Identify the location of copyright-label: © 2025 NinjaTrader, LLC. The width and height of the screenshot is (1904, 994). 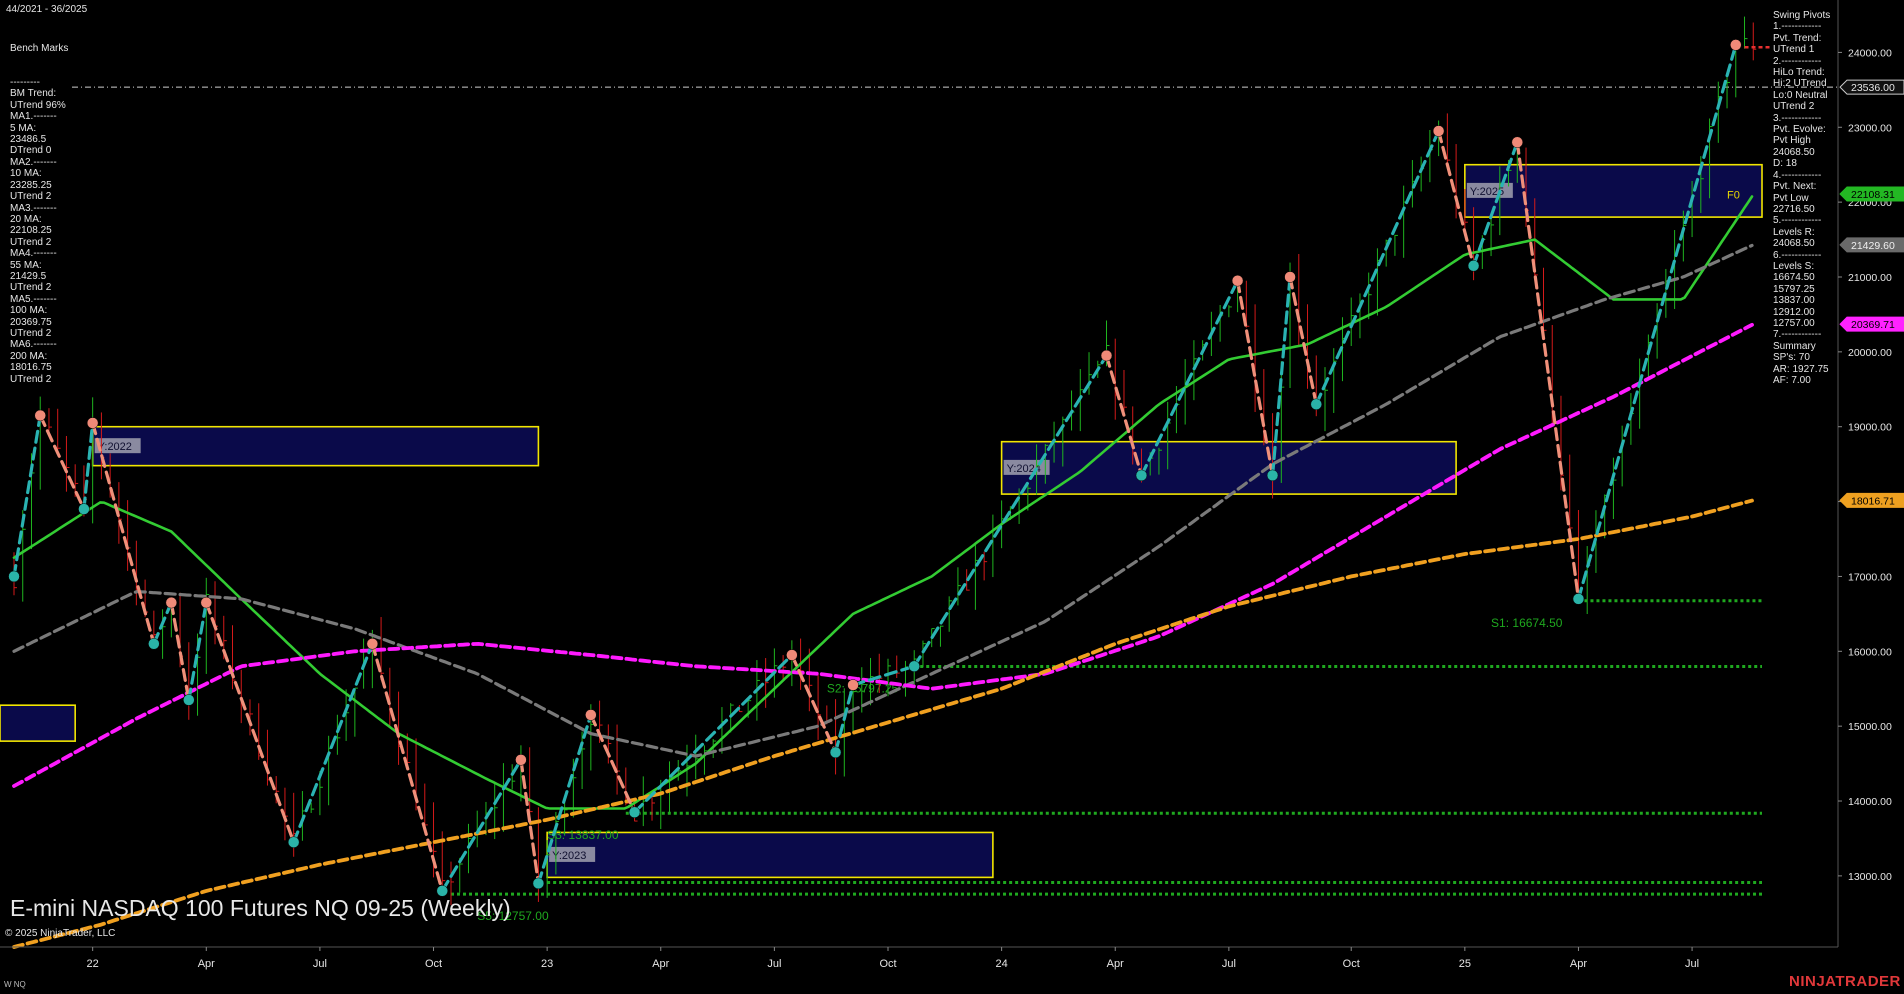
(60, 933).